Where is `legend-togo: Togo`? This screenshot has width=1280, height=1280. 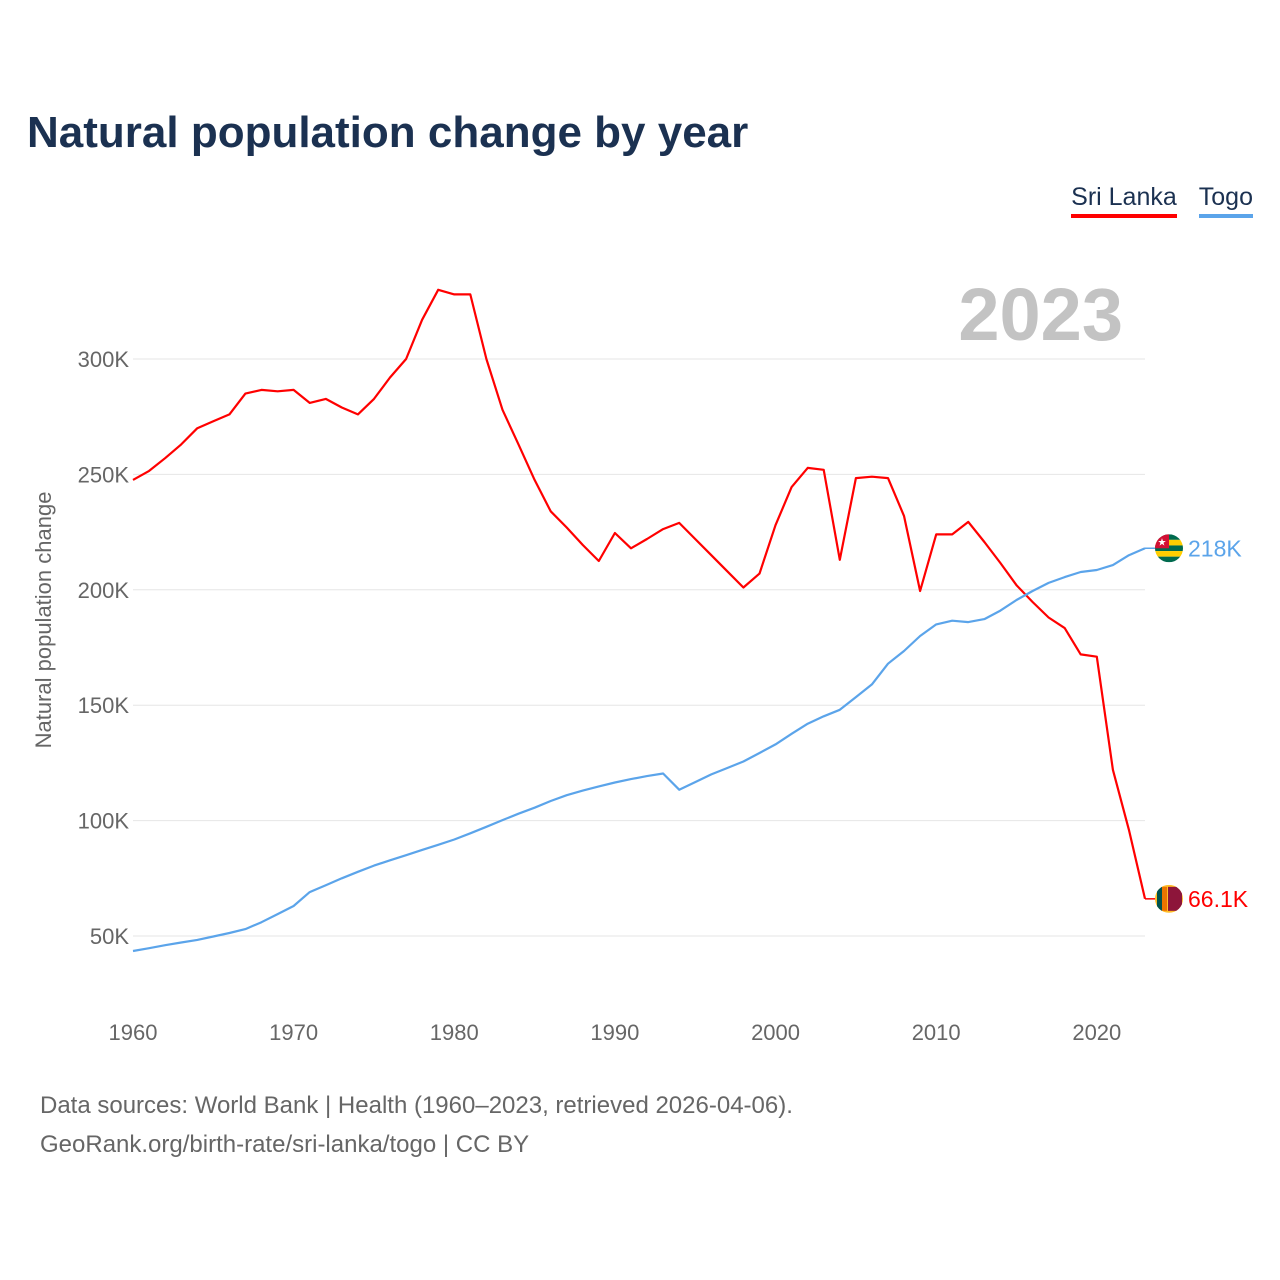
legend-togo: Togo is located at coordinates (1225, 200).